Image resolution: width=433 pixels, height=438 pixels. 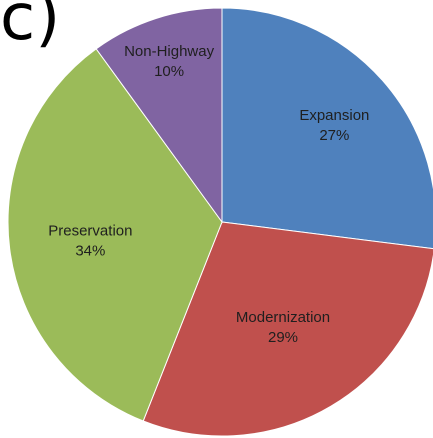 I want to click on slice-percent-expansion: 27%, so click(x=334, y=135).